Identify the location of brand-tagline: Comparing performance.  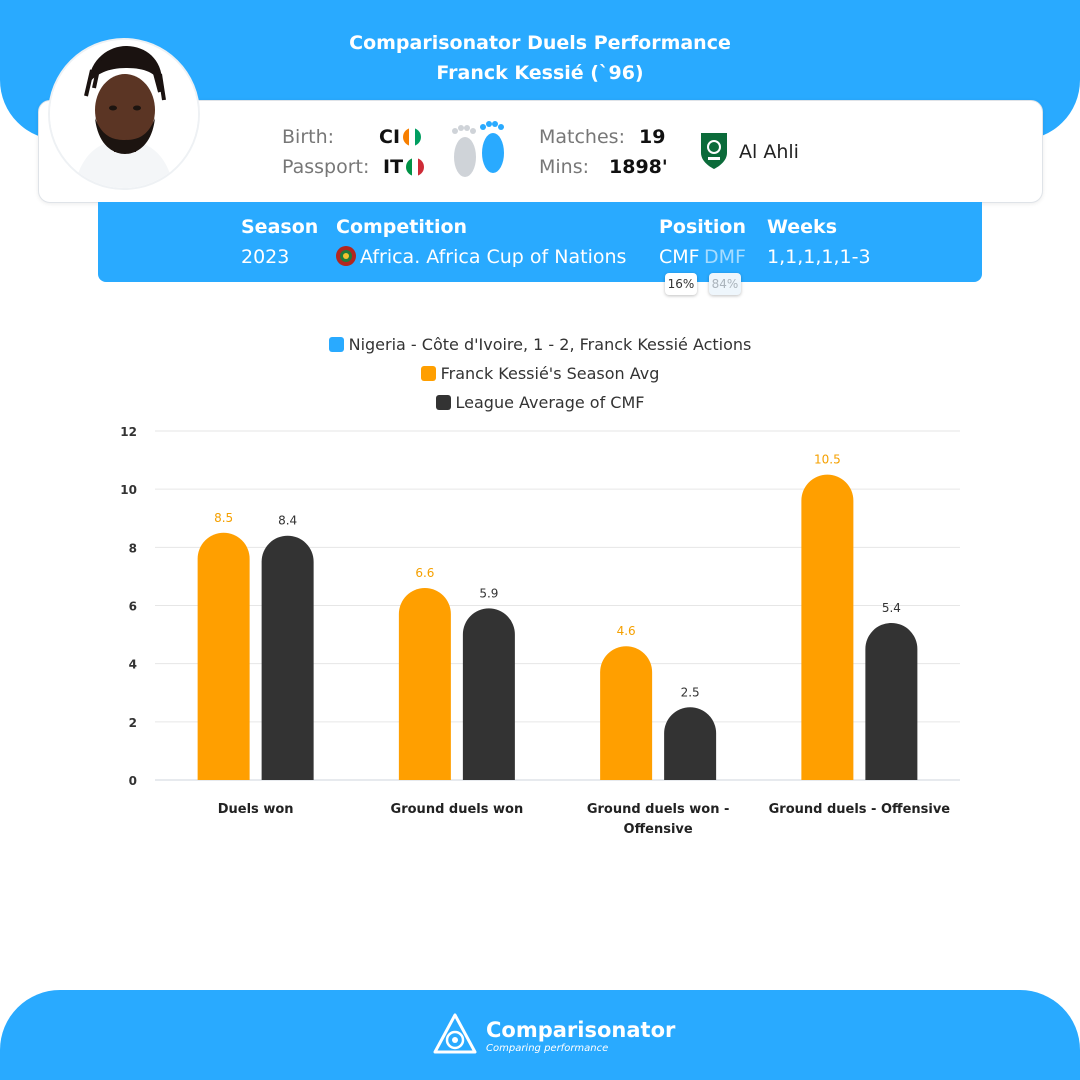
(547, 1048).